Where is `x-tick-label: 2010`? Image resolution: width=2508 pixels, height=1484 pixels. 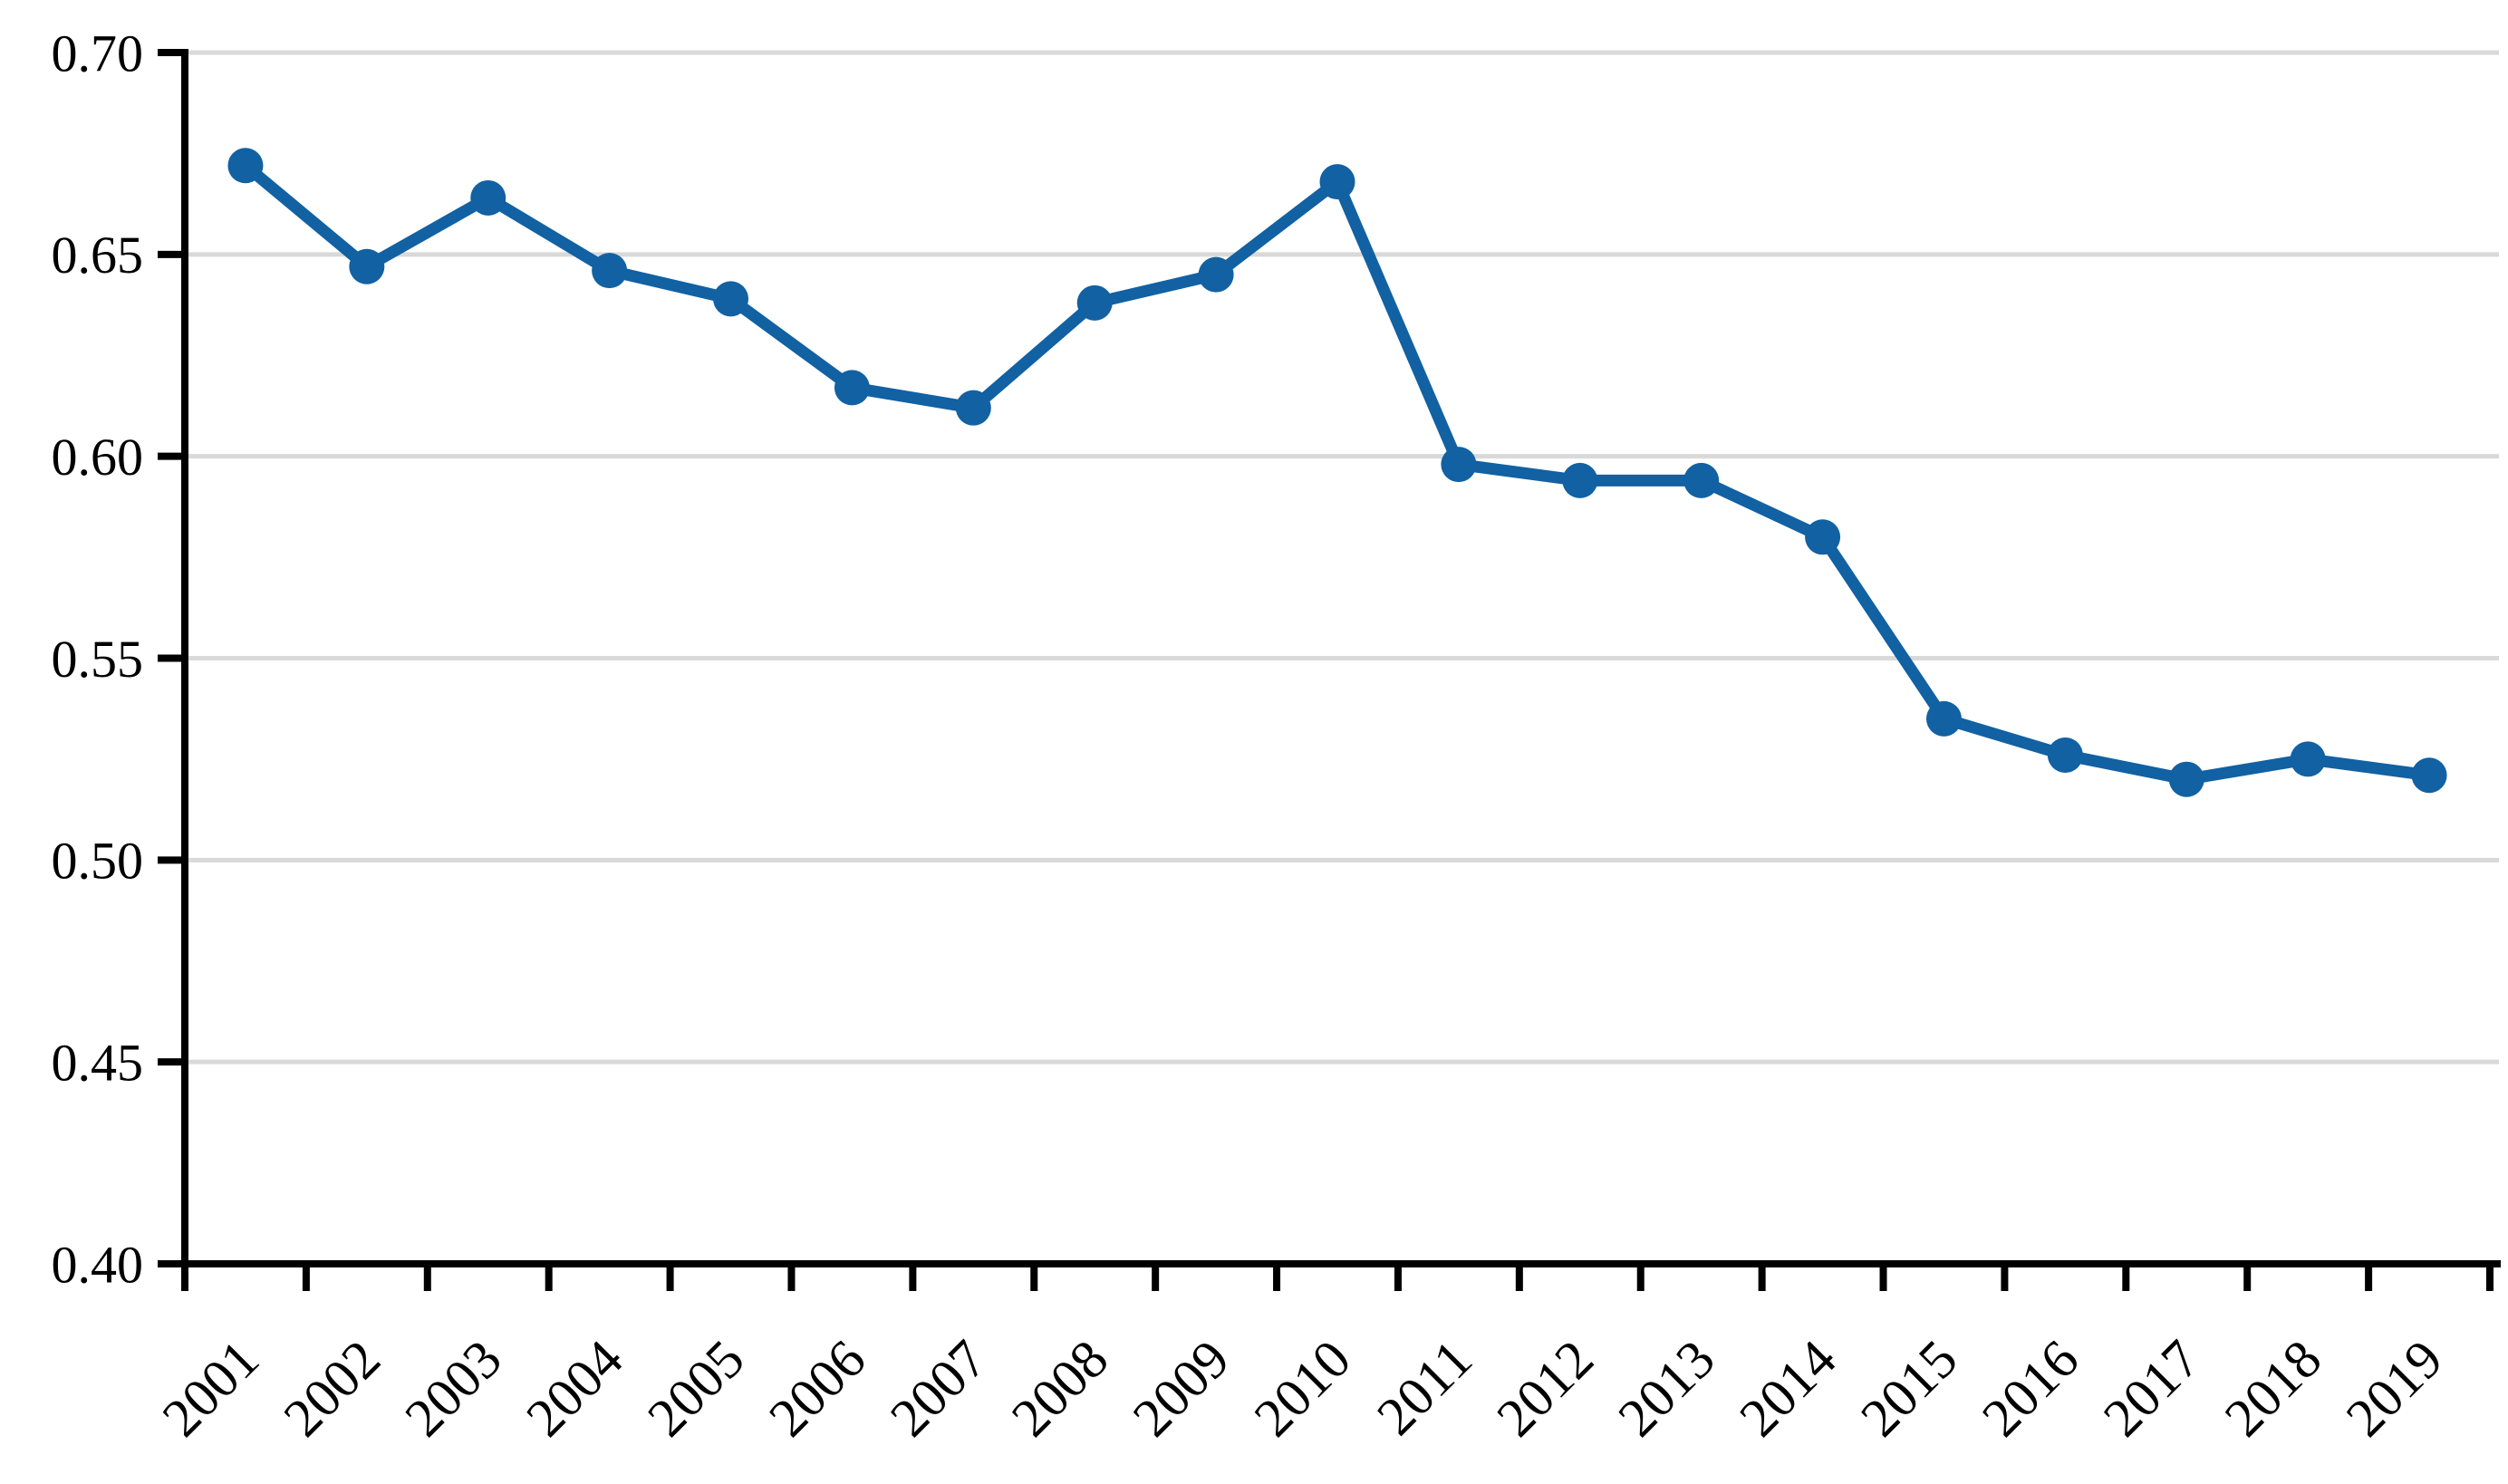 x-tick-label: 2010 is located at coordinates (1303, 1389).